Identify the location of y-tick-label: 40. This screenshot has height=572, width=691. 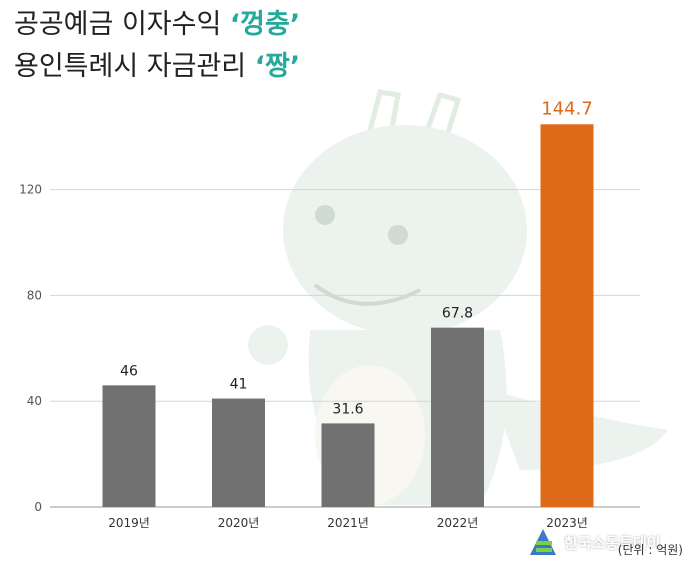
(34, 401).